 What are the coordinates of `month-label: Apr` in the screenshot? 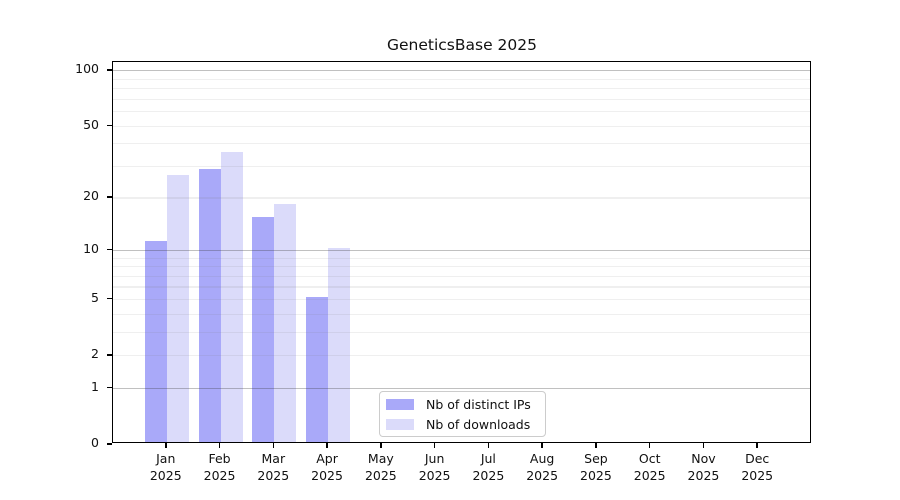 It's located at (327, 458).